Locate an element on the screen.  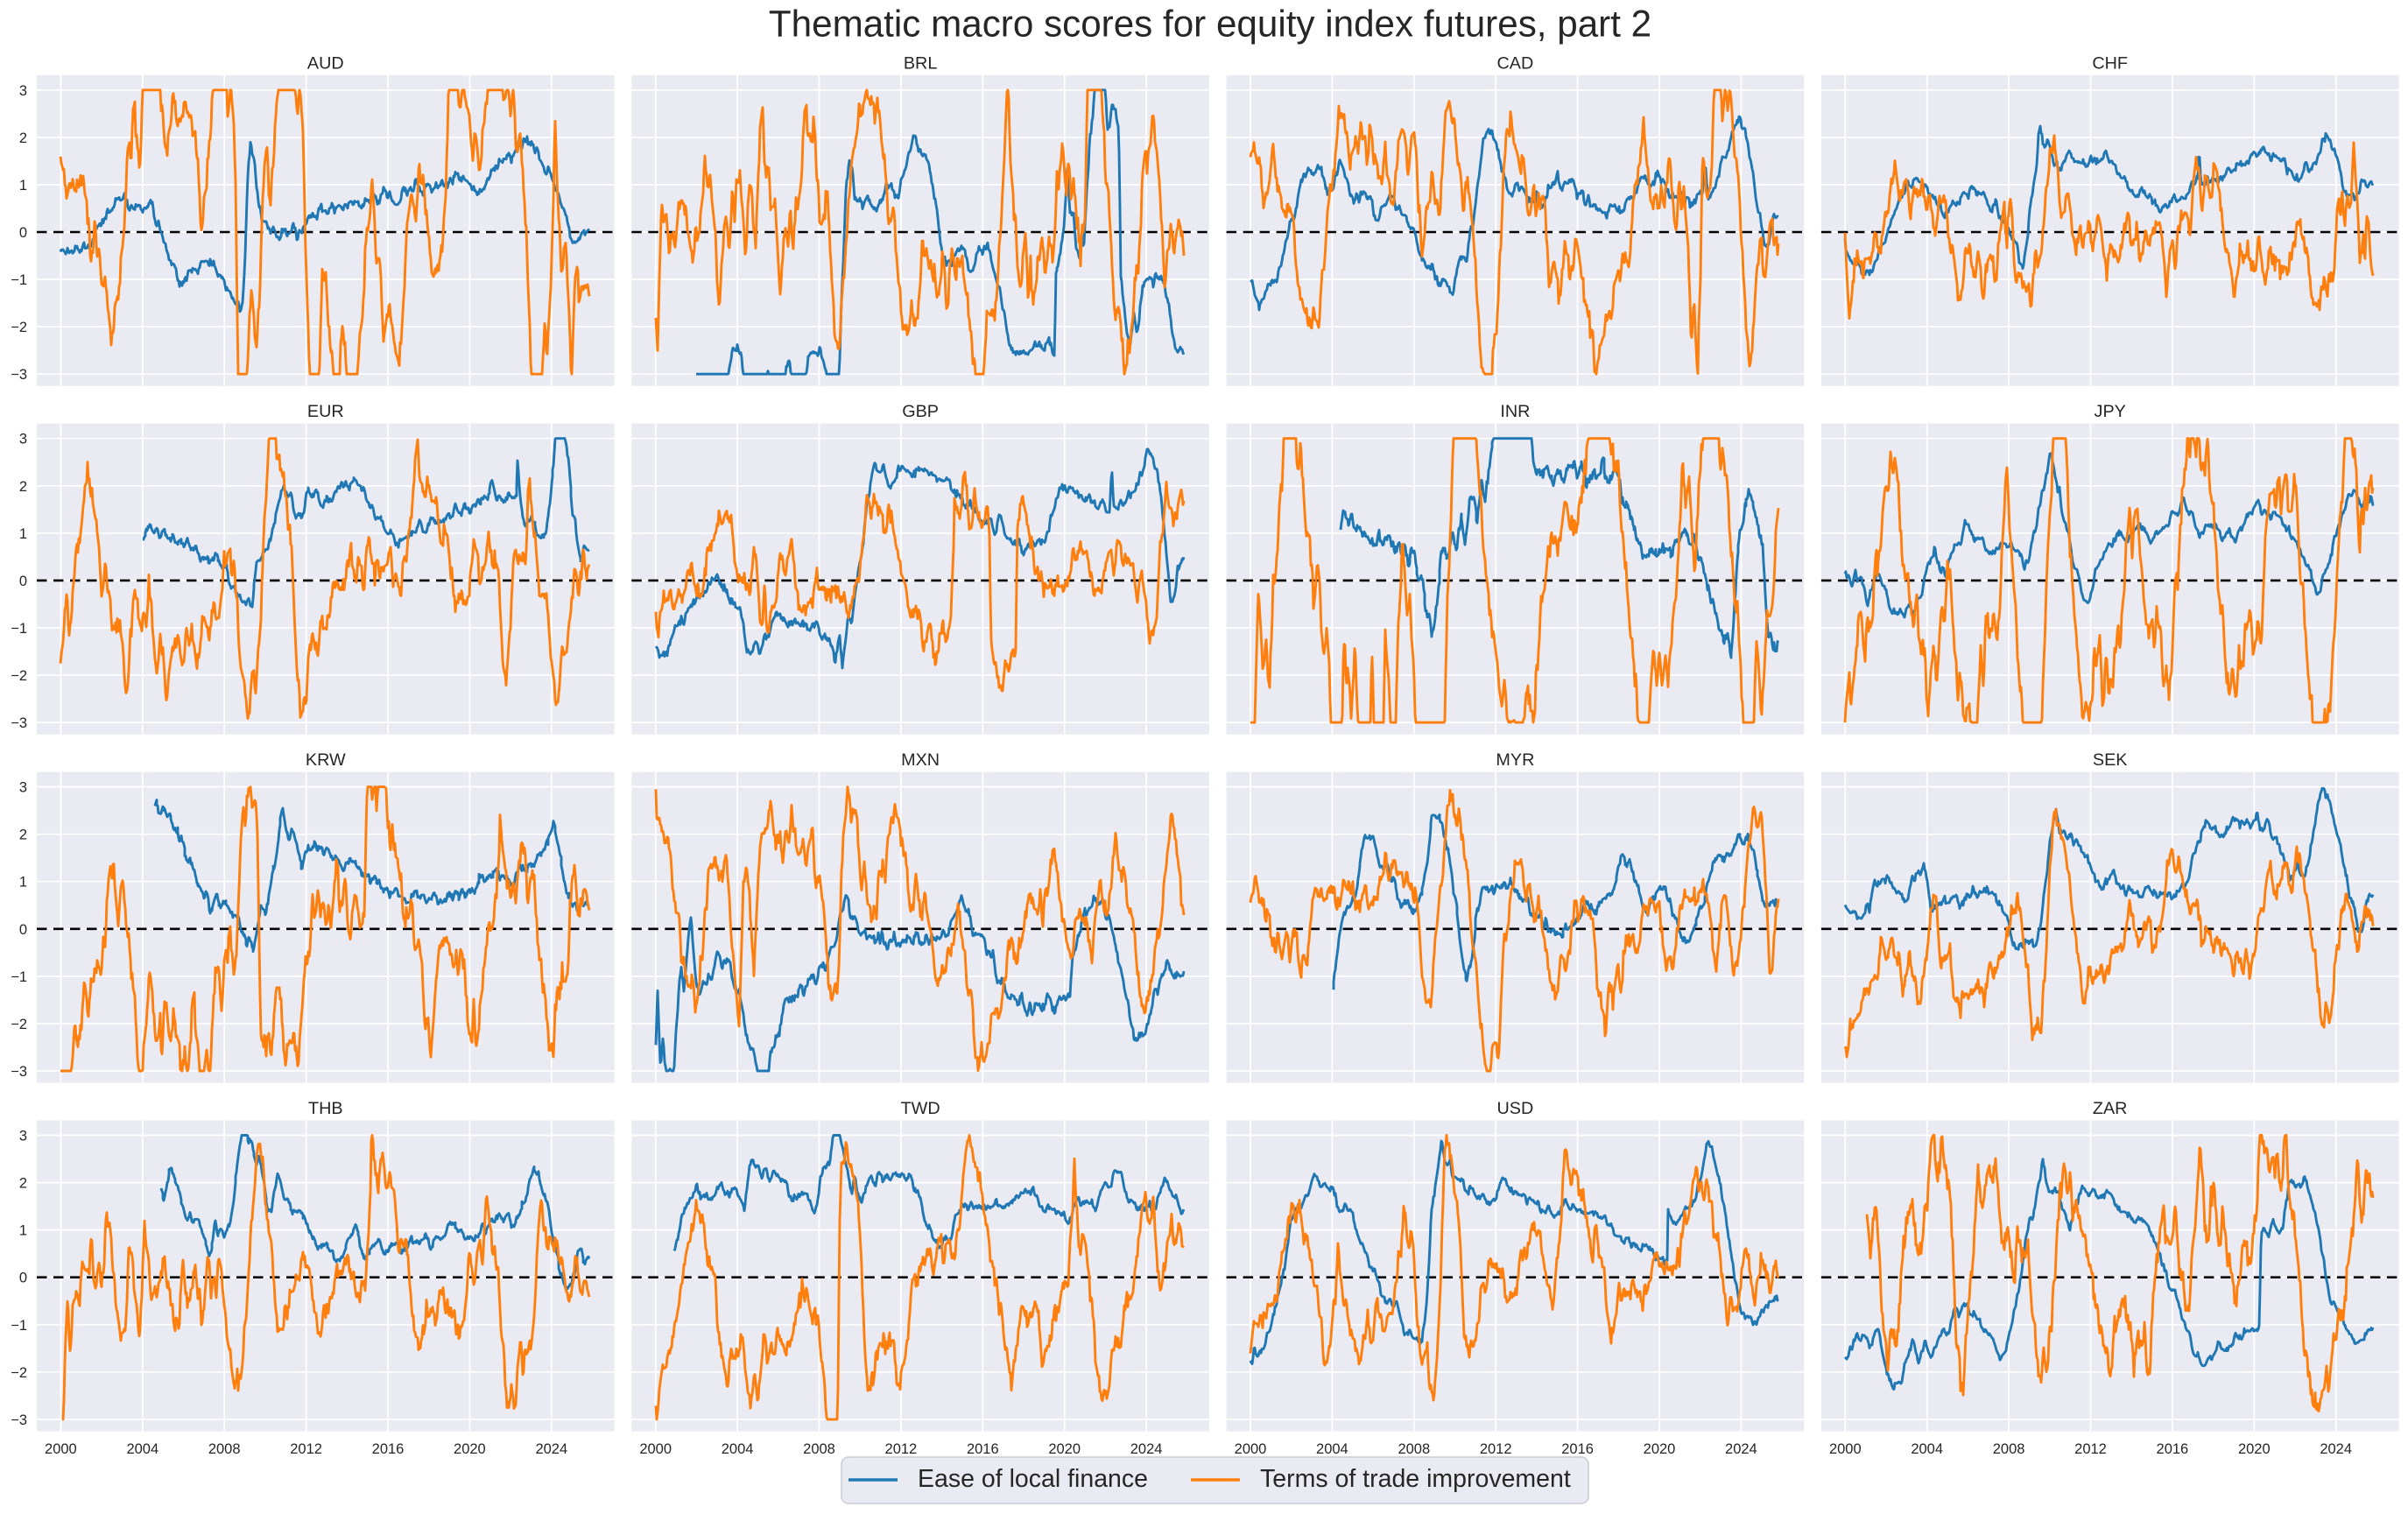
svg-text: AUD is located at coordinates (325, 63).